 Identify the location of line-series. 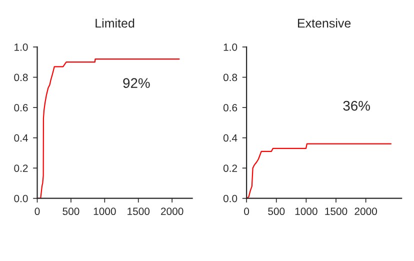
(319, 170).